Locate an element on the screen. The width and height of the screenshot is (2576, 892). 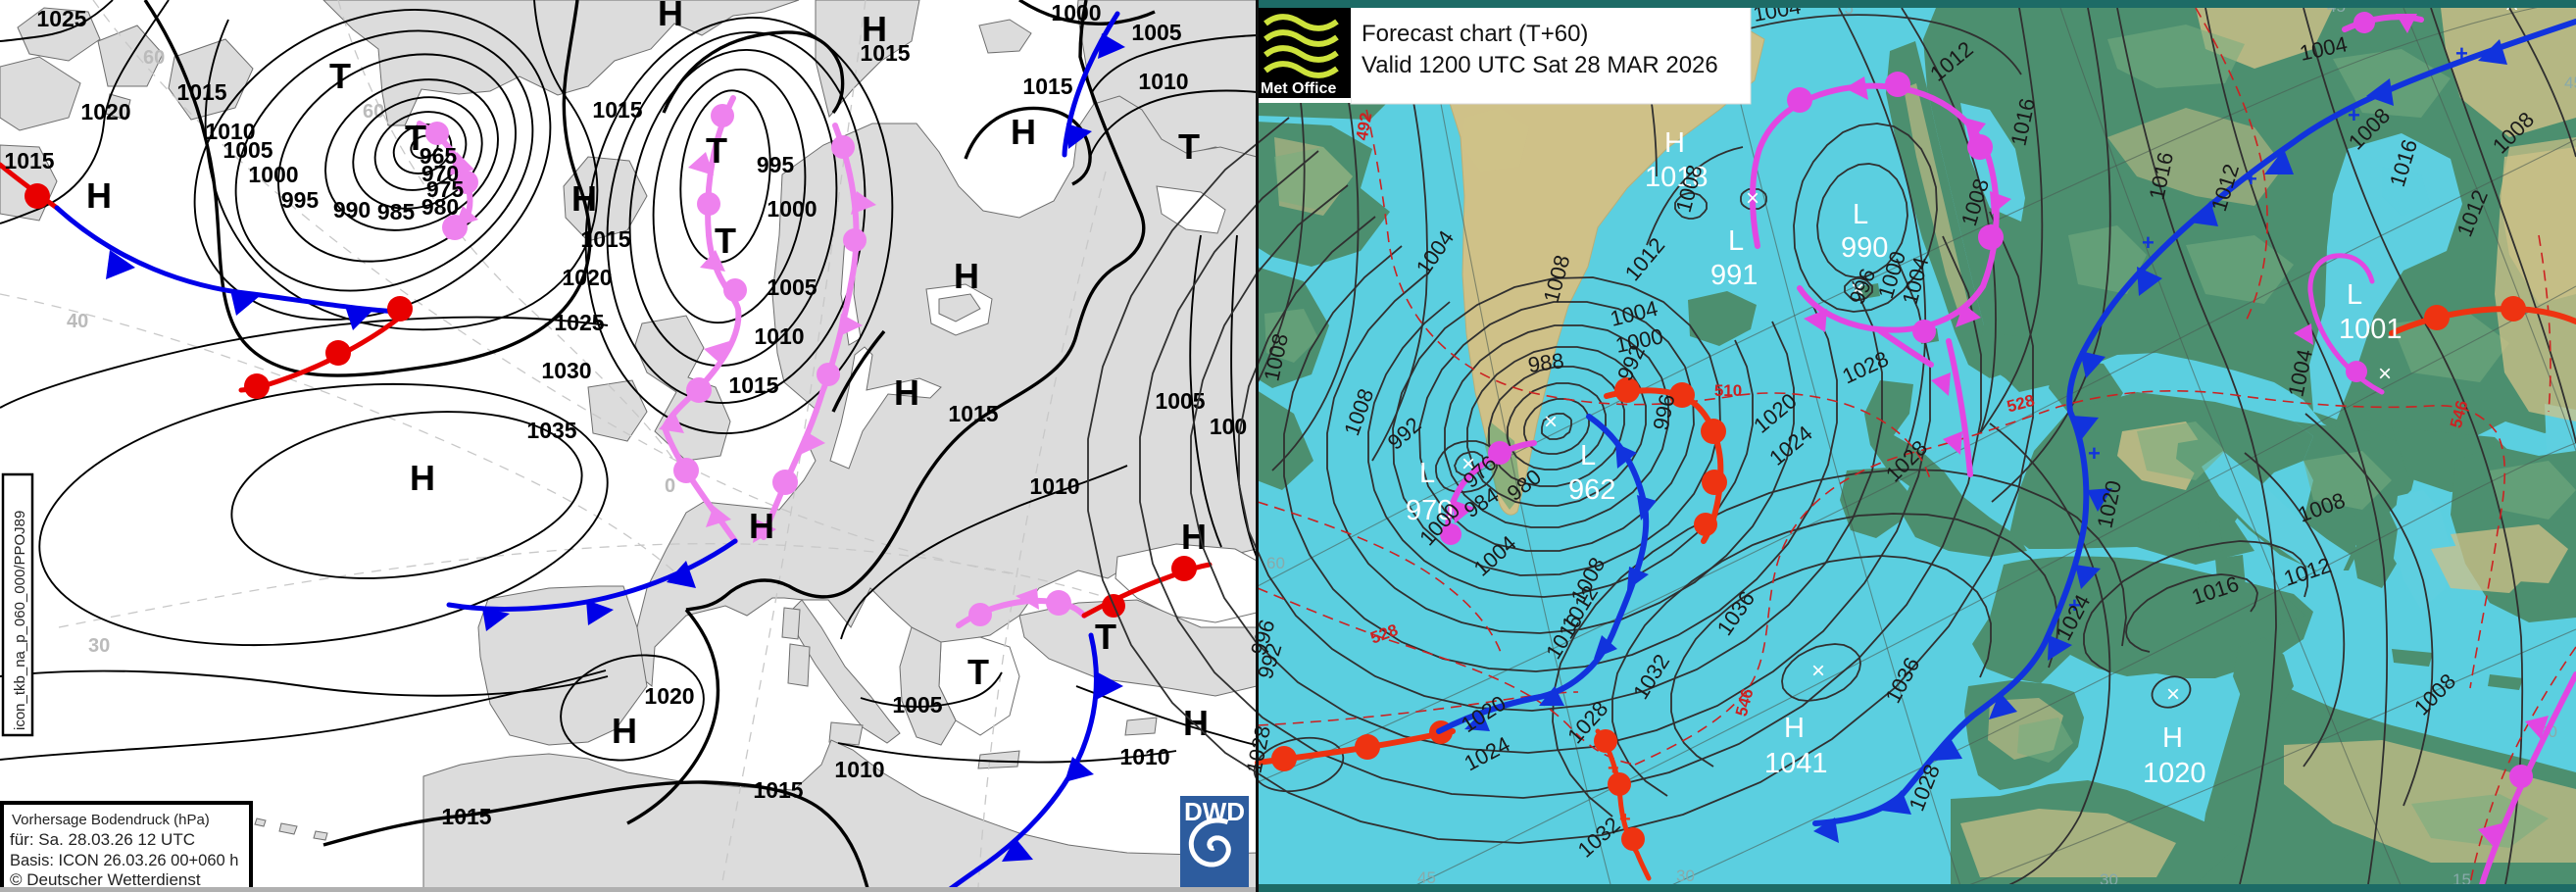
svg-text: für: Sa. 28.03.26 12 UTC is located at coordinates (102, 839).